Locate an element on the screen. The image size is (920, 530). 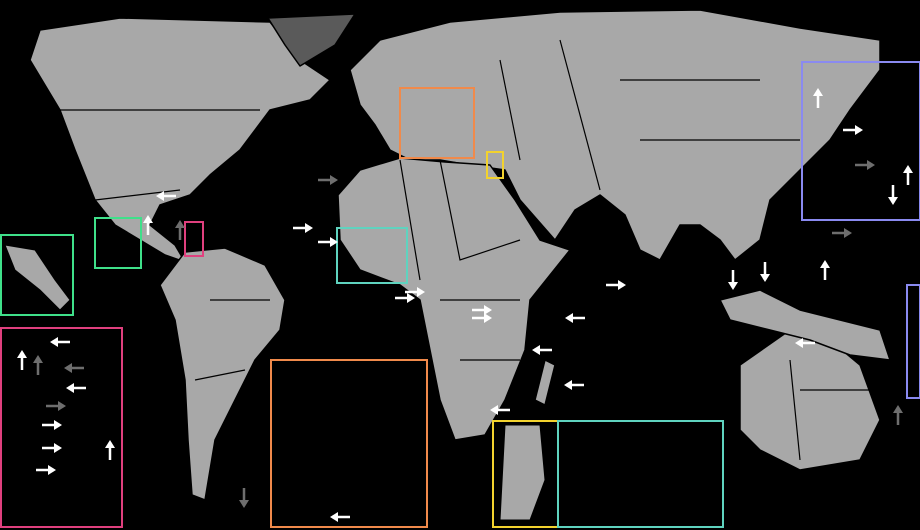
inset-caribbean-islands is located at coordinates (118, 243).